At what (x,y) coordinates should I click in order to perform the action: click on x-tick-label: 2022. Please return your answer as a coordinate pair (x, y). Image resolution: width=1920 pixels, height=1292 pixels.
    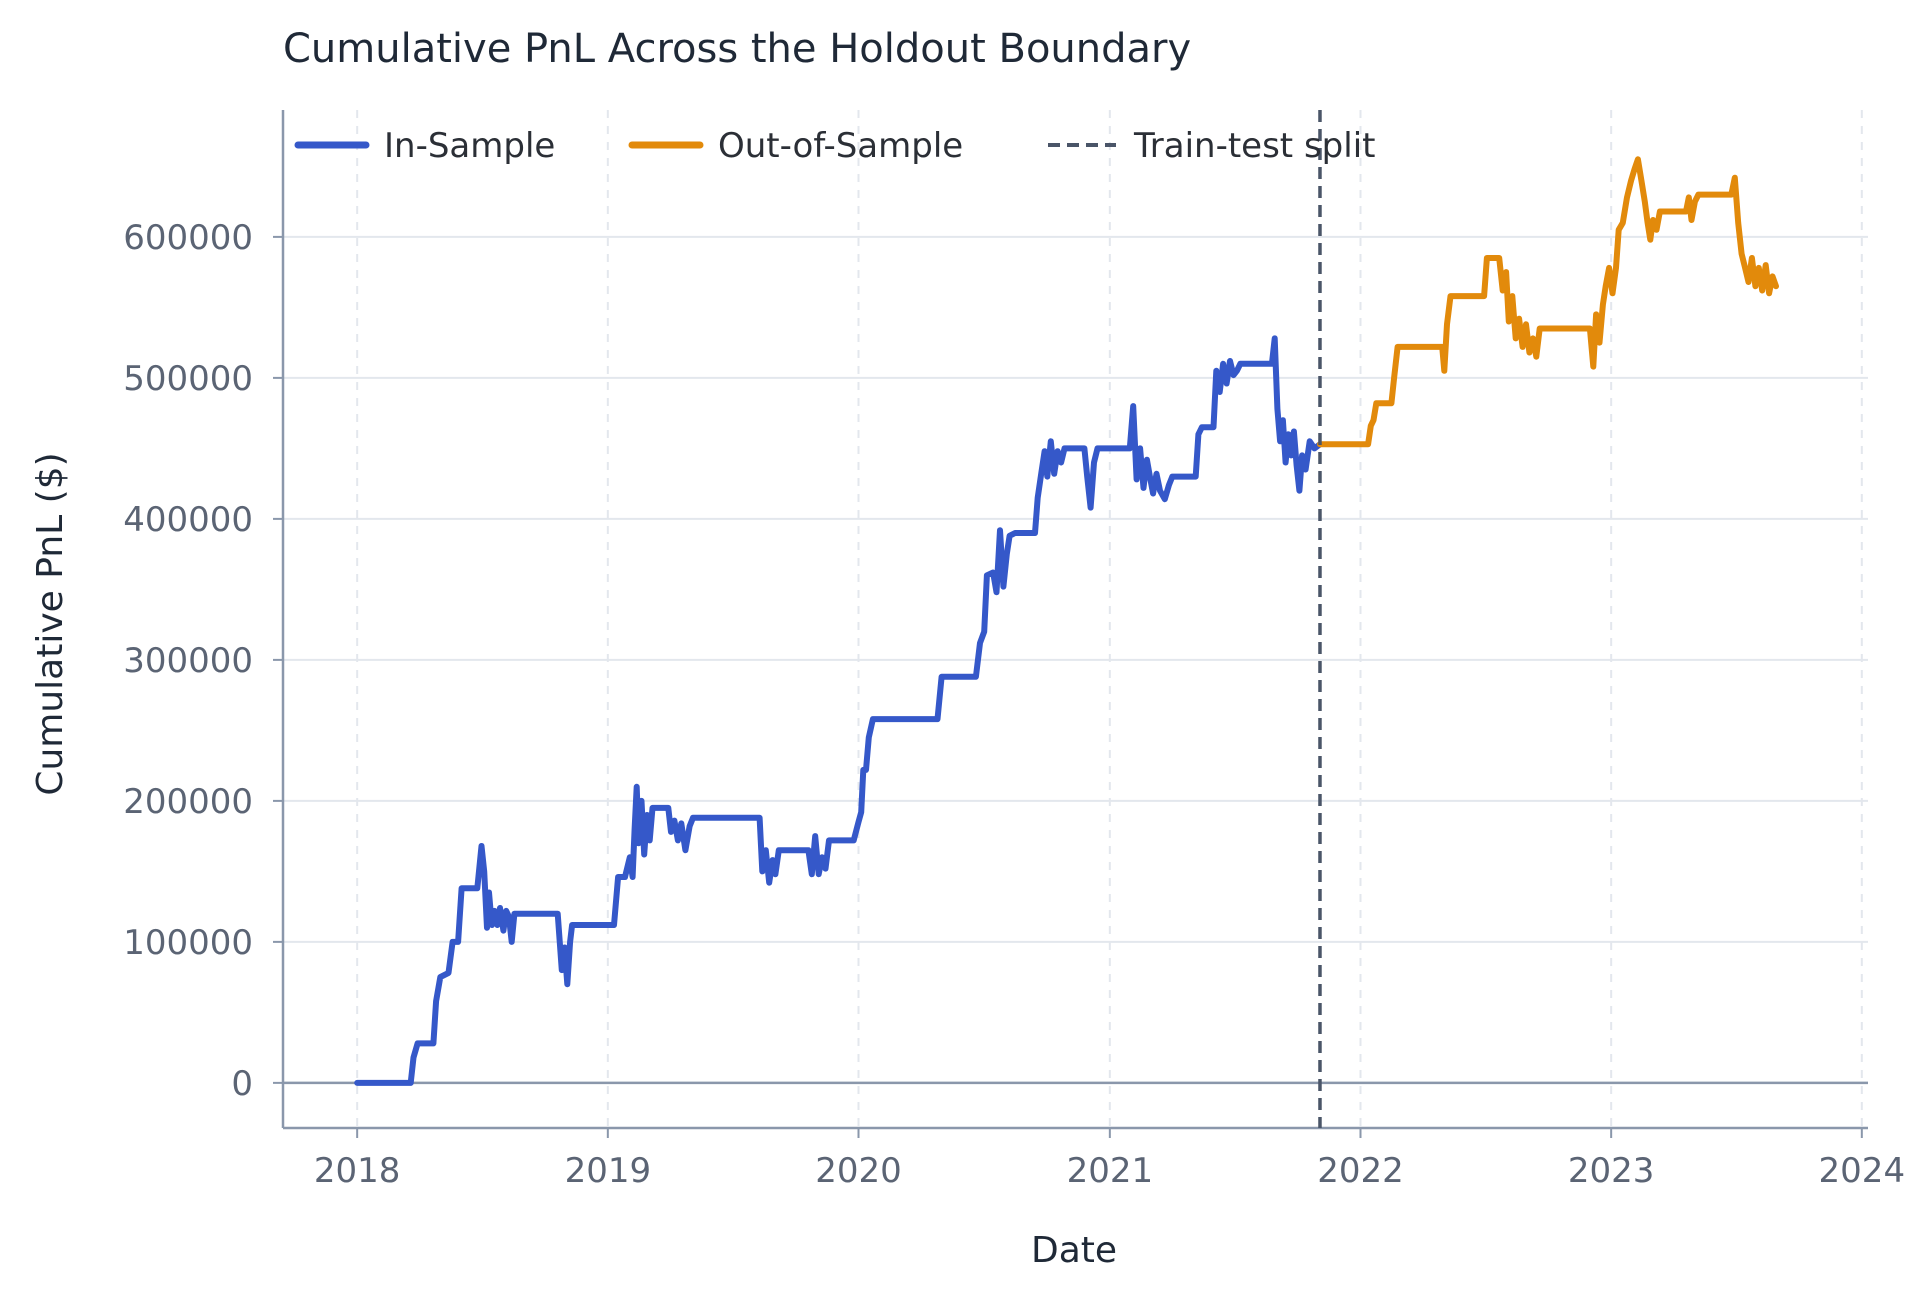
    Looking at the image, I should click on (1360, 1171).